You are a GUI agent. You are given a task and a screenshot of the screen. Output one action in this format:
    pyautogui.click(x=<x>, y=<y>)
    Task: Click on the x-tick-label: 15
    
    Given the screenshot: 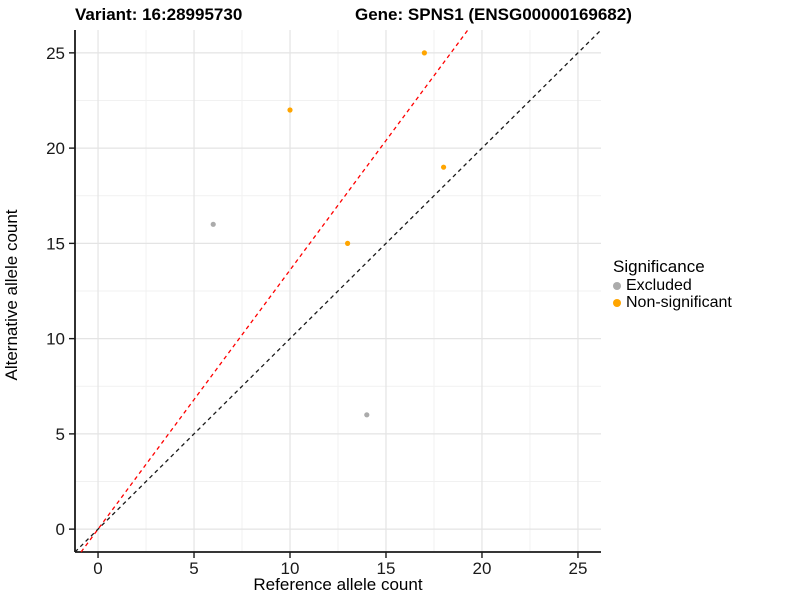 What is the action you would take?
    pyautogui.click(x=386, y=568)
    